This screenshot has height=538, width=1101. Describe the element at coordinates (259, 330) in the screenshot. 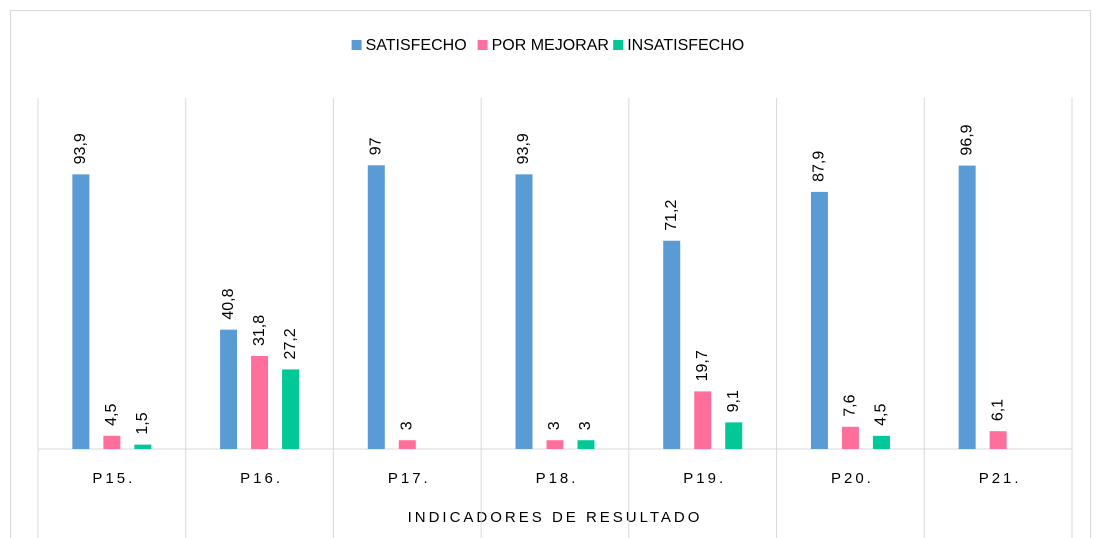

I see `data-label: 31,8` at that location.